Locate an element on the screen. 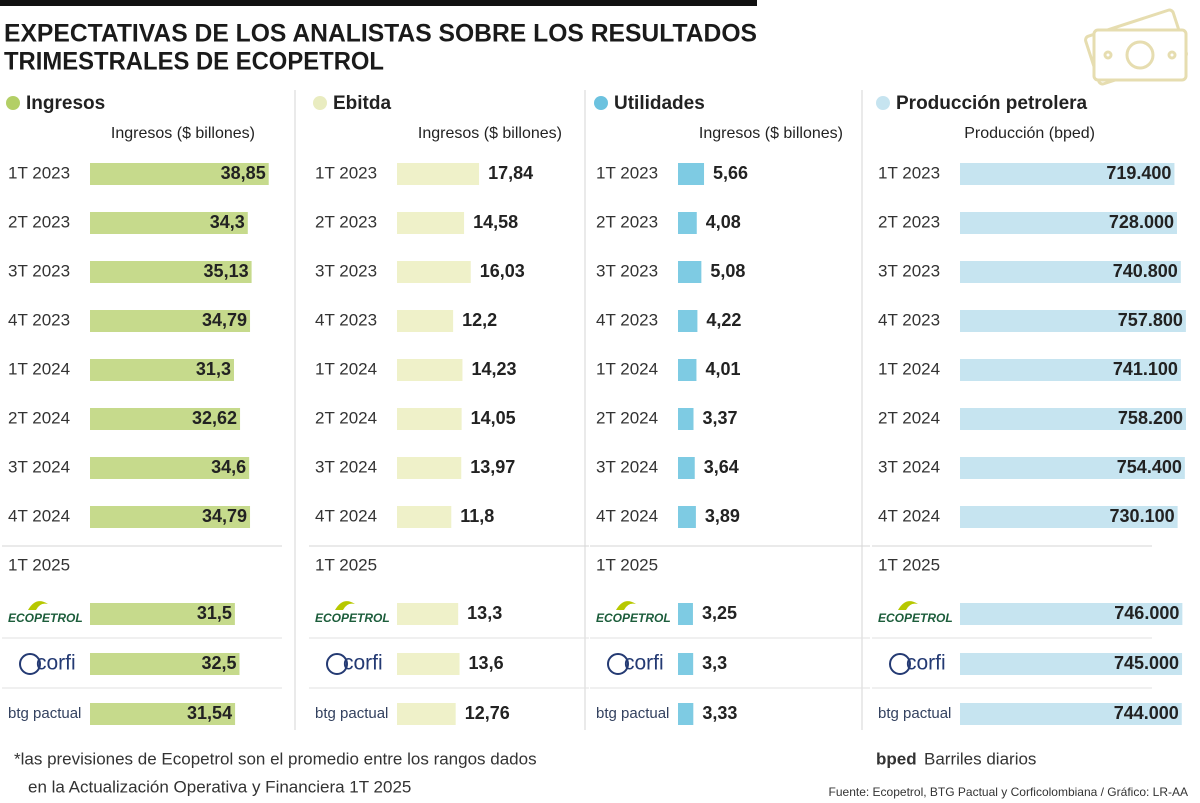 This screenshot has width=1200, height=803. value-label: 34,6 is located at coordinates (228, 467).